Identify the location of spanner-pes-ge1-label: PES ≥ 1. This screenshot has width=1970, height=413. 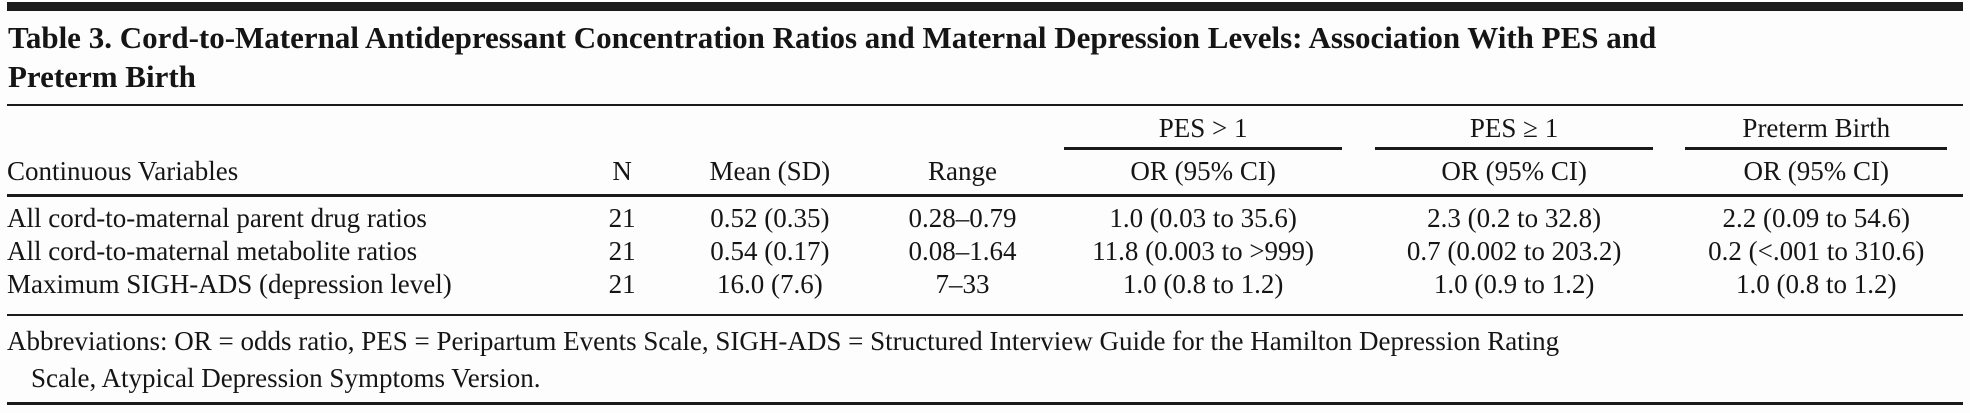
(1514, 130).